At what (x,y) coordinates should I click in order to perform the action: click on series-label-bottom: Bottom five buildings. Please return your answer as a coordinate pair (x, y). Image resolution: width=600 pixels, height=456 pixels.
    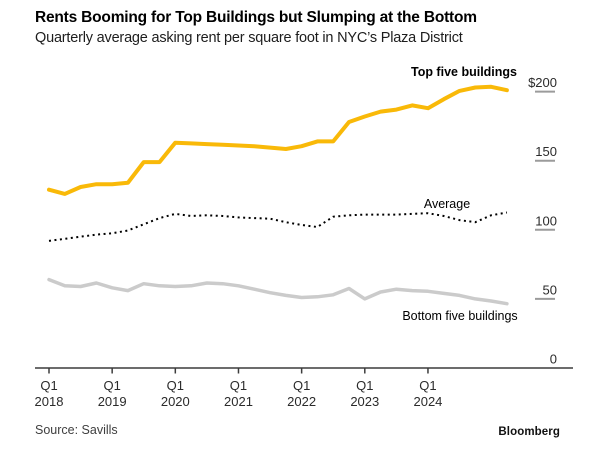
    Looking at the image, I should click on (459, 316).